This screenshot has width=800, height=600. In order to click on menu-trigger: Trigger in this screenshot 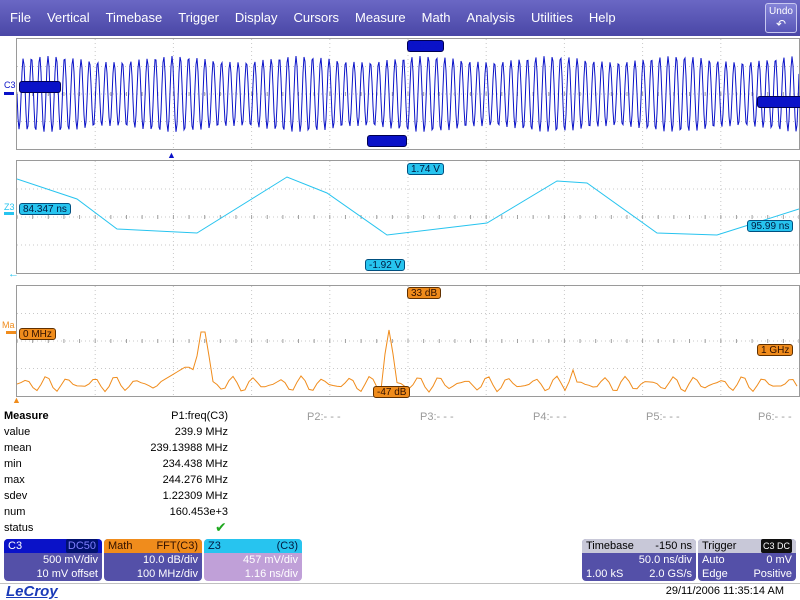, I will do `click(198, 17)`.